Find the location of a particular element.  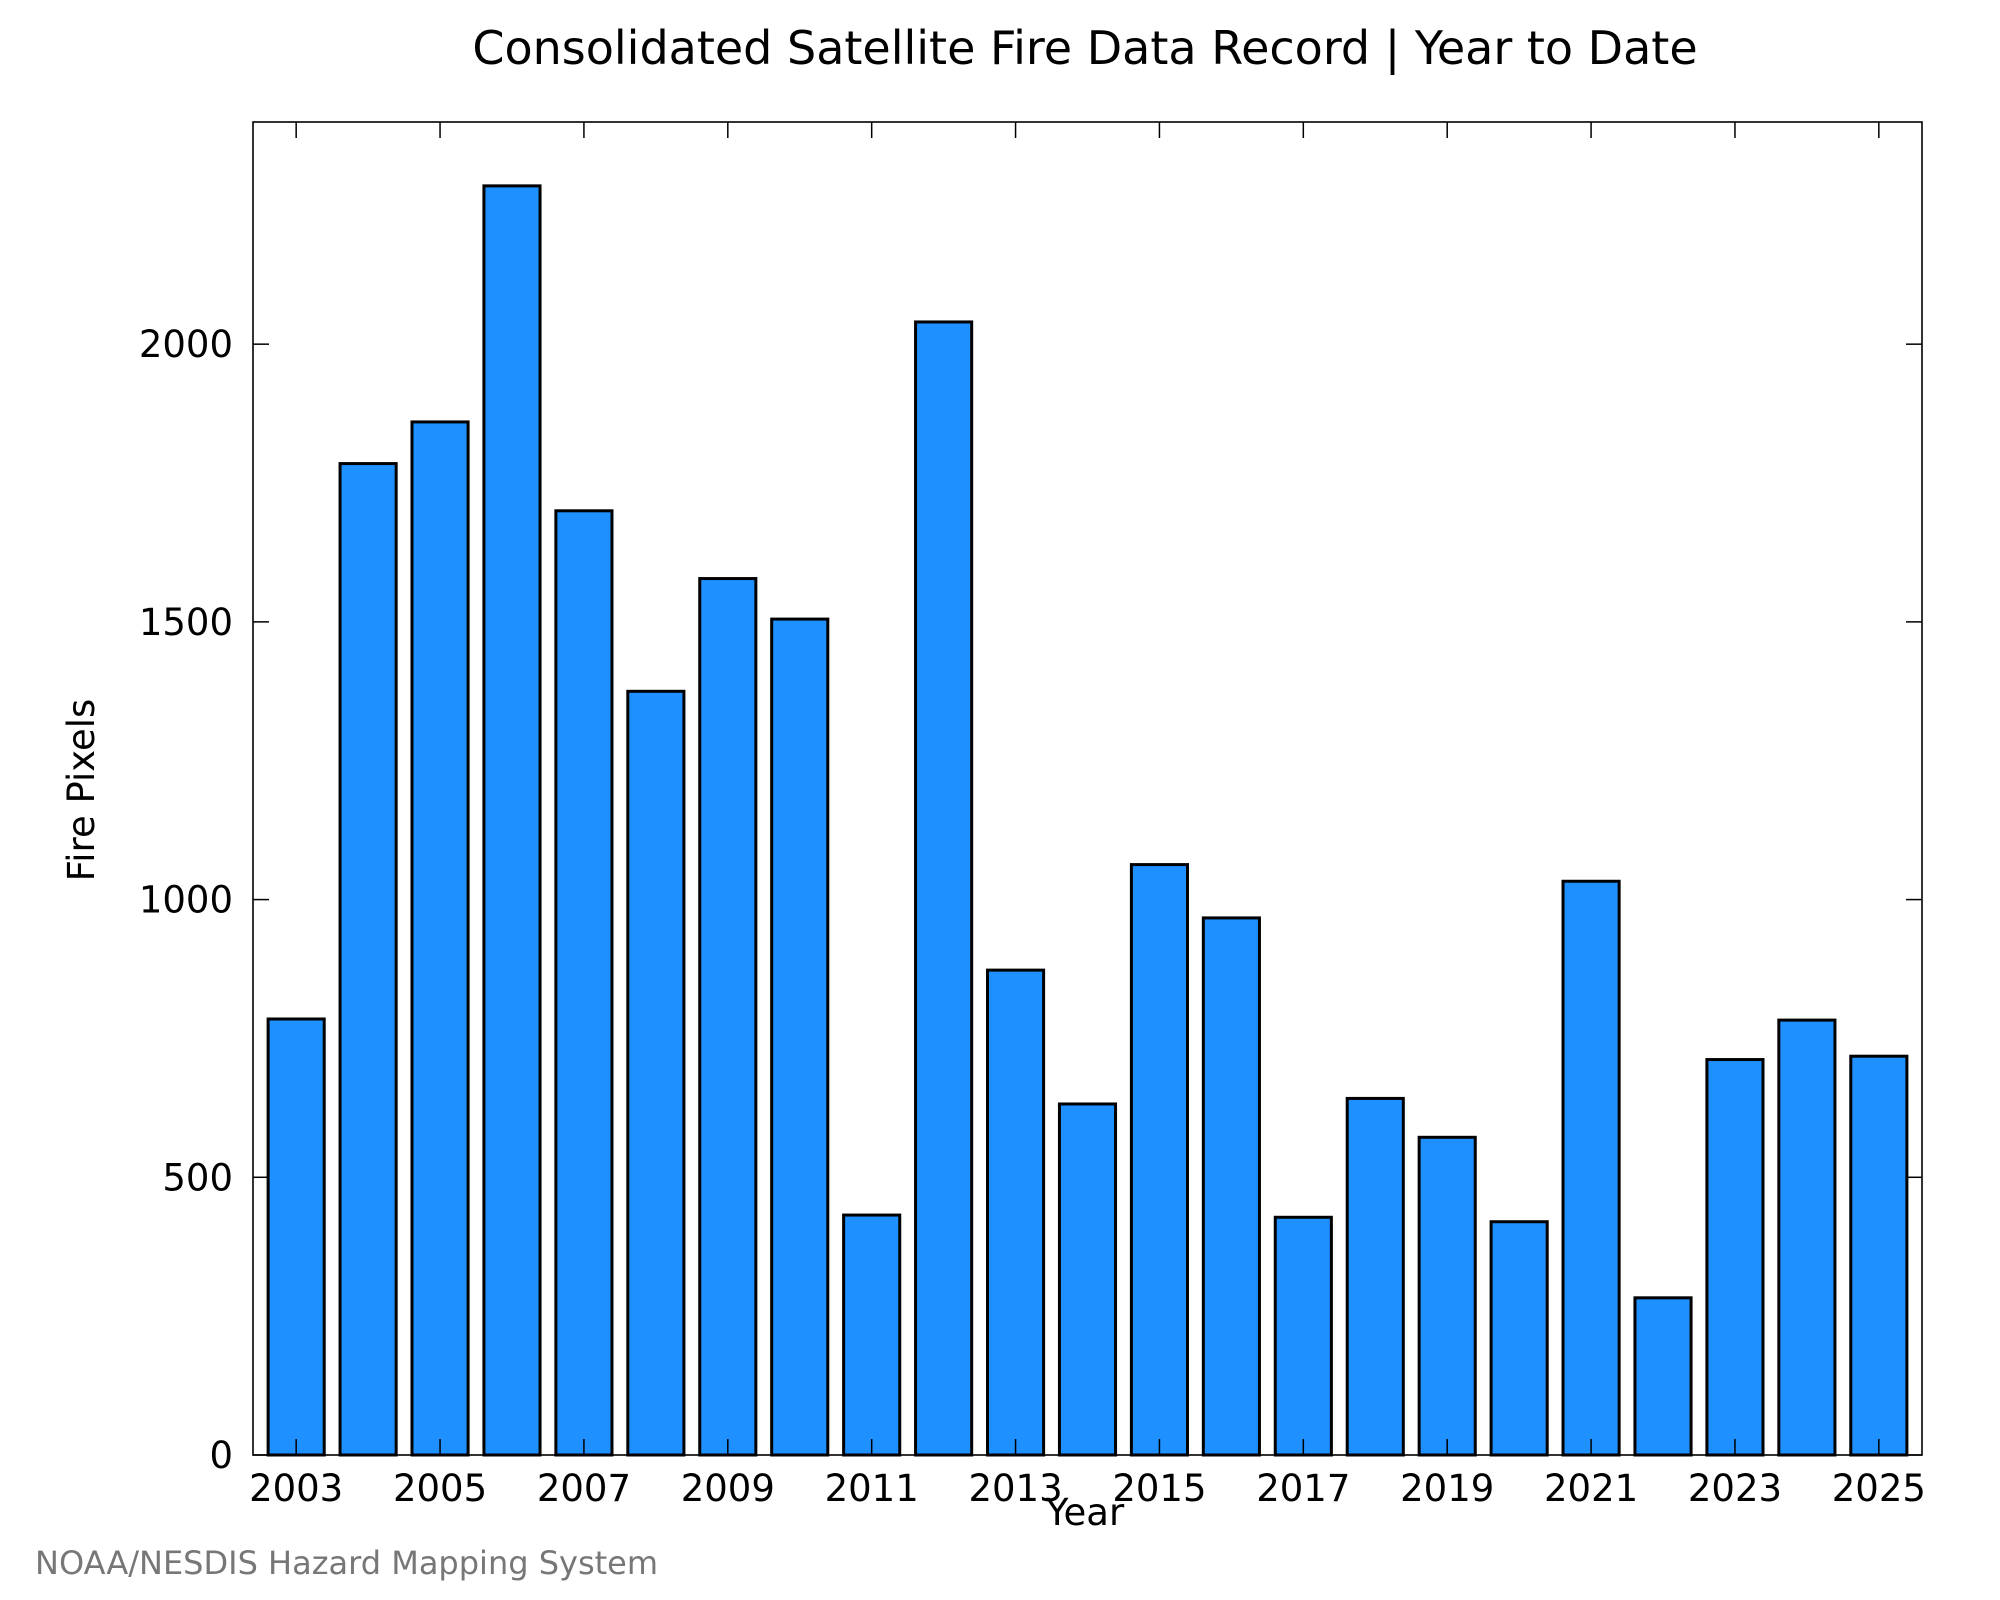

bar-2023 is located at coordinates (1735, 1257).